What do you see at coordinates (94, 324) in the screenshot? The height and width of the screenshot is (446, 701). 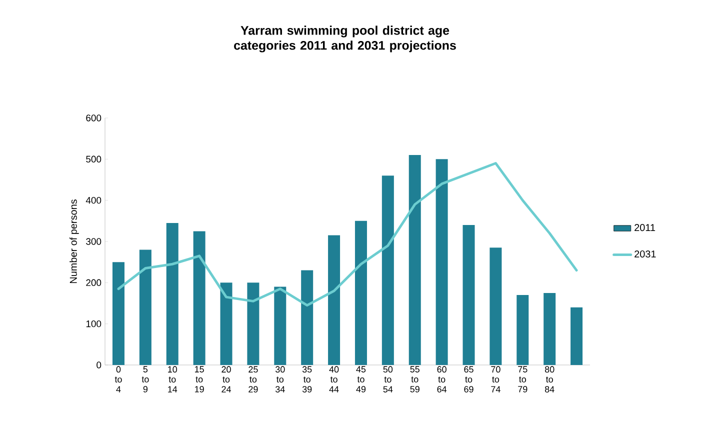 I see `y-tick-label: 100` at bounding box center [94, 324].